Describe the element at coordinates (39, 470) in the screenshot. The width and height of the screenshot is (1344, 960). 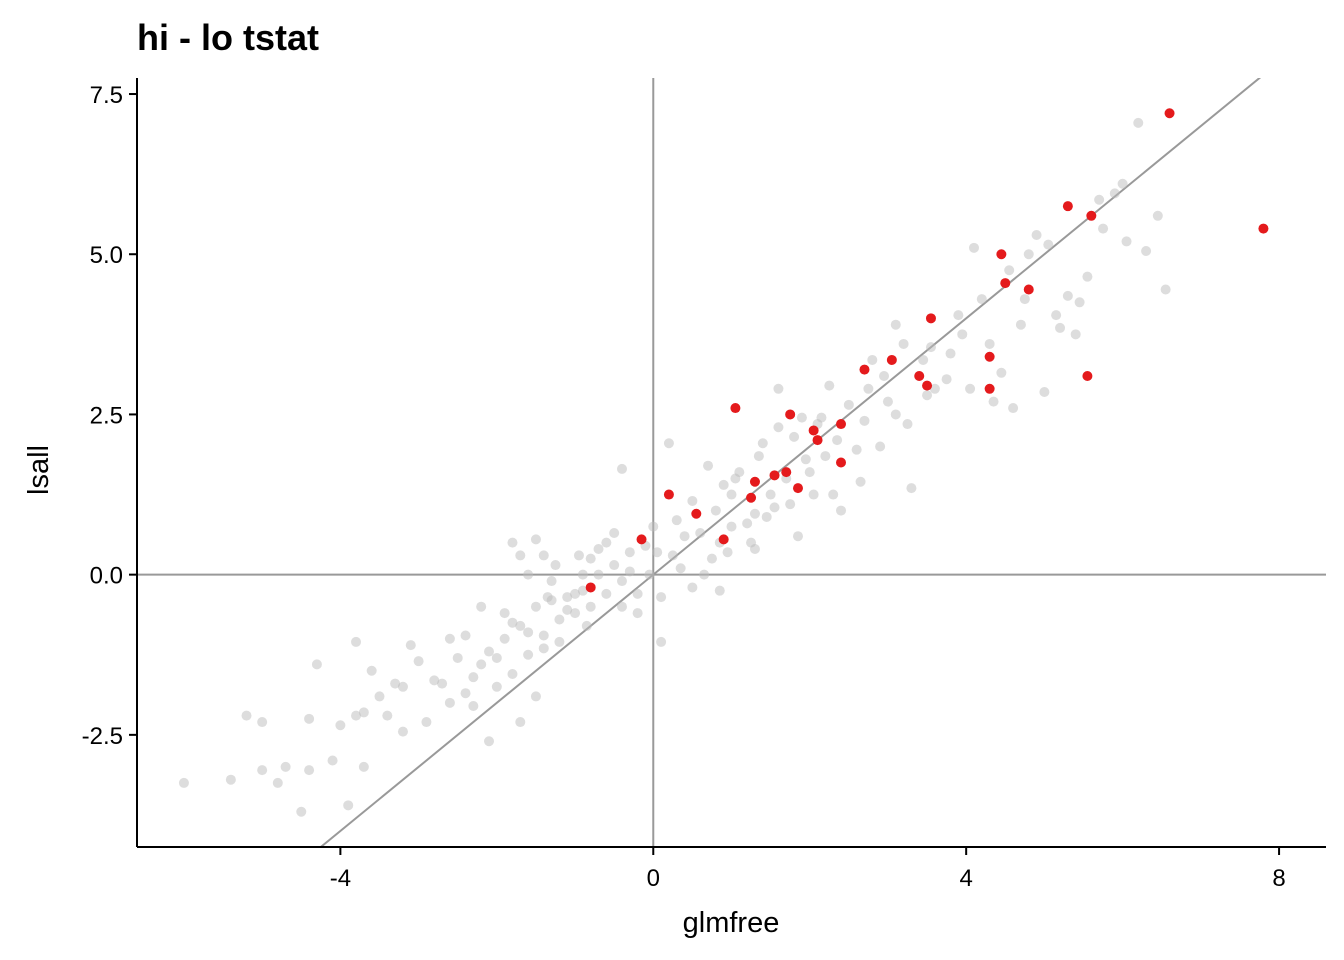
I see `y-axis-label: lsall` at that location.